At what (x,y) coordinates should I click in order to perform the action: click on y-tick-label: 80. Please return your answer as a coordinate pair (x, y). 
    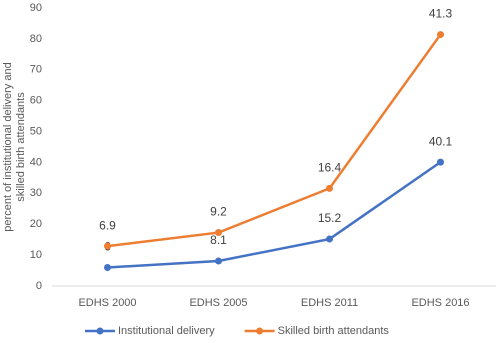
    Looking at the image, I should click on (36, 39).